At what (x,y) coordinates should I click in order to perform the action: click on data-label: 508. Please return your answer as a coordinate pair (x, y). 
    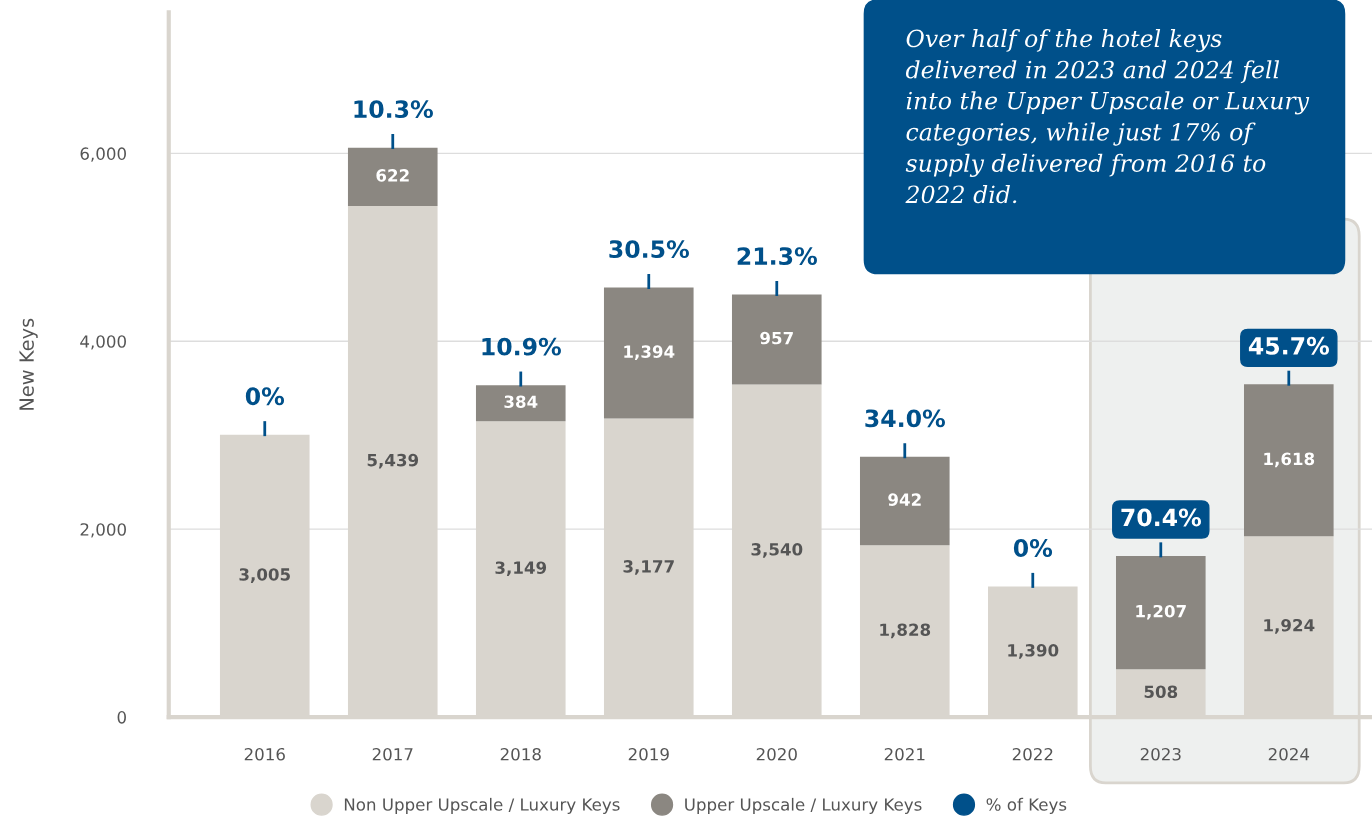
    Looking at the image, I should click on (1161, 692).